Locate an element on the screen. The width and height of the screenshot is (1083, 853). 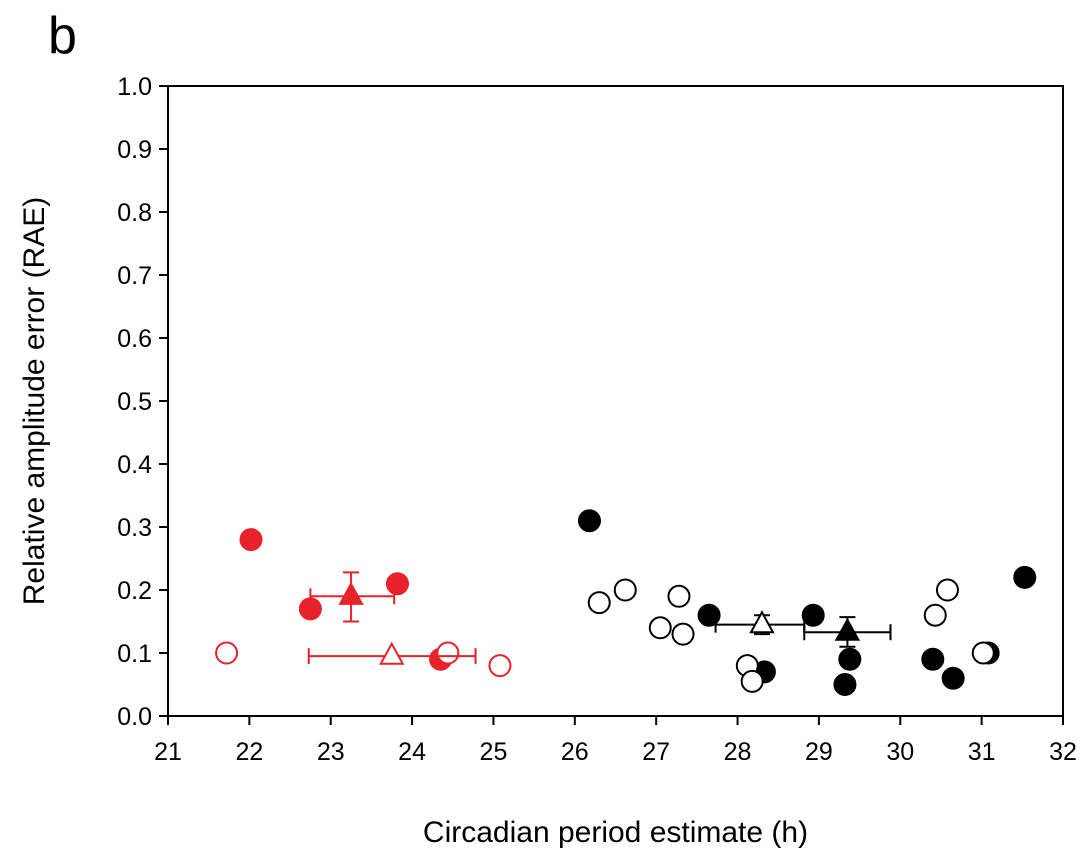
y-tick-label: 0.9 is located at coordinates (134, 150).